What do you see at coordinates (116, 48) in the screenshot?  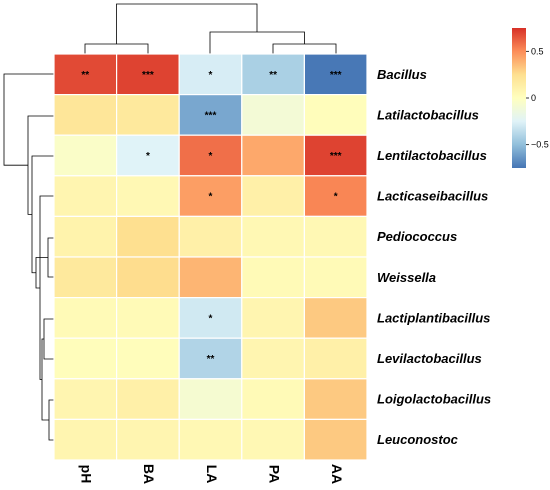 I see `col-dendro-branch-ph-ba` at bounding box center [116, 48].